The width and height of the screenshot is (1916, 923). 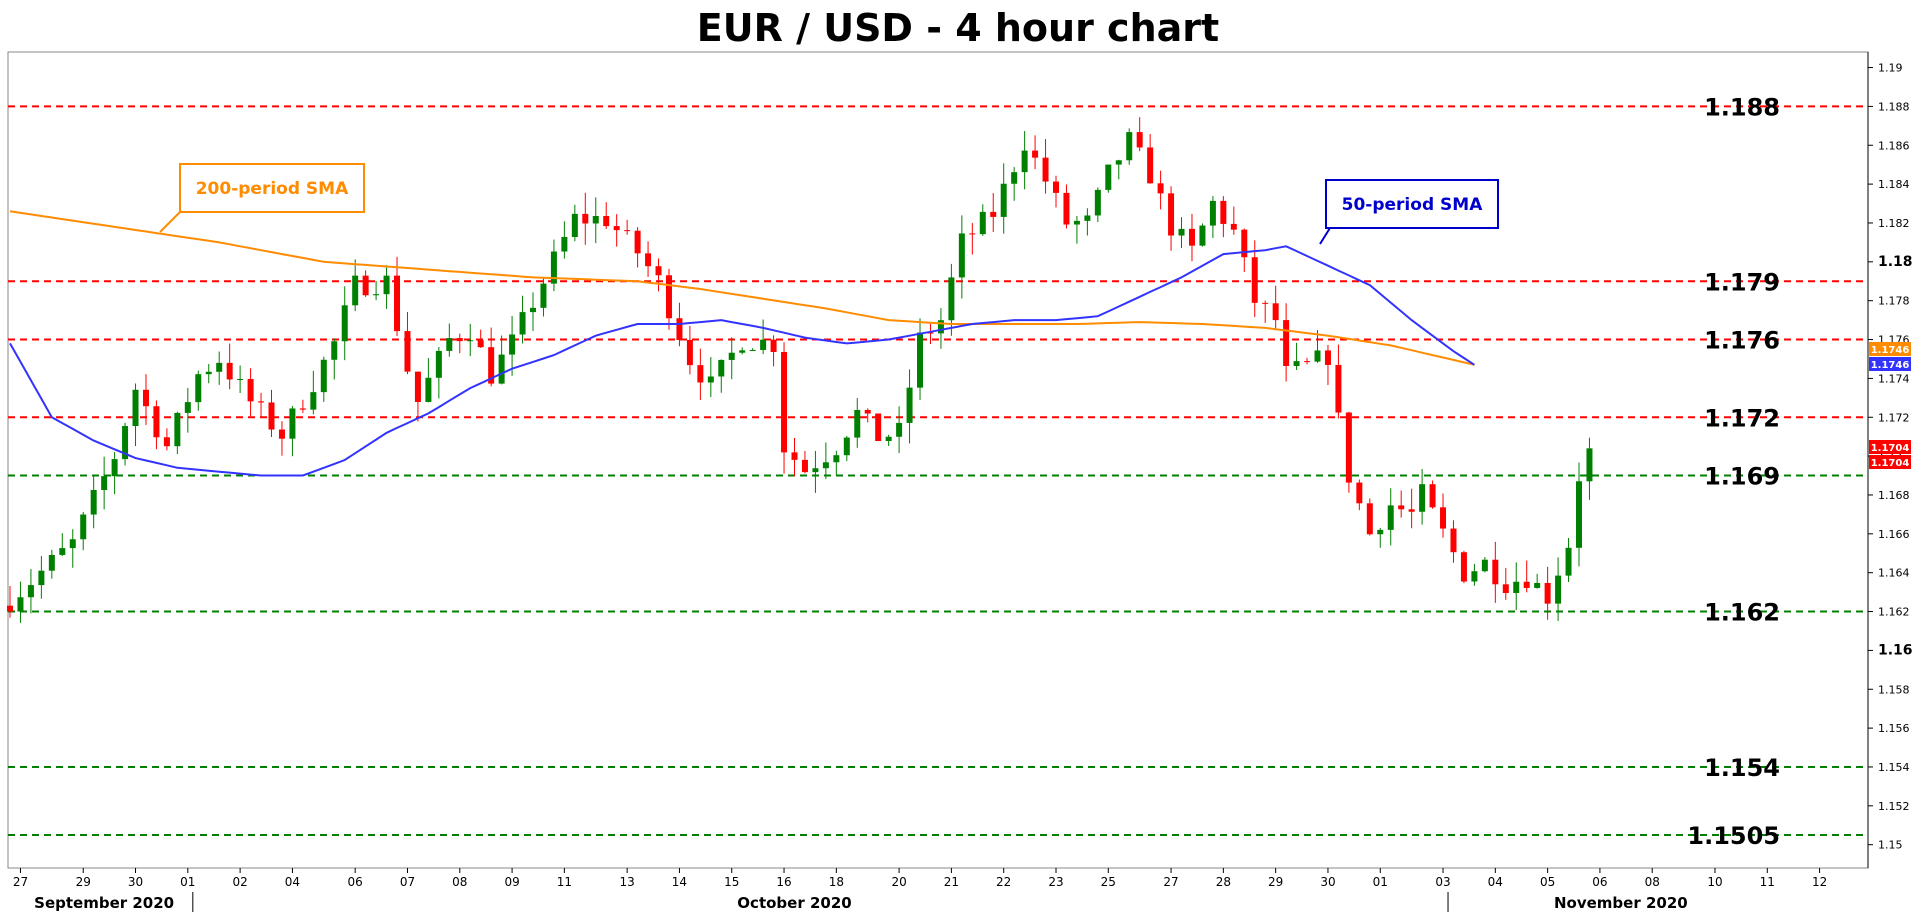 What do you see at coordinates (1894, 767) in the screenshot?
I see `y-tick-label: 1.154` at bounding box center [1894, 767].